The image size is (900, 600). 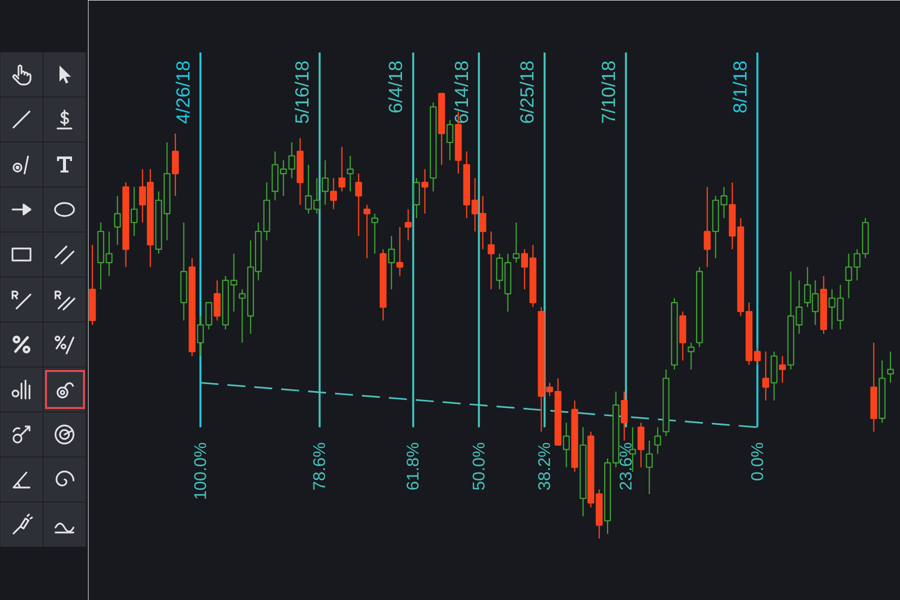 What do you see at coordinates (200, 471) in the screenshot?
I see `x-tick-label: 100.0%` at bounding box center [200, 471].